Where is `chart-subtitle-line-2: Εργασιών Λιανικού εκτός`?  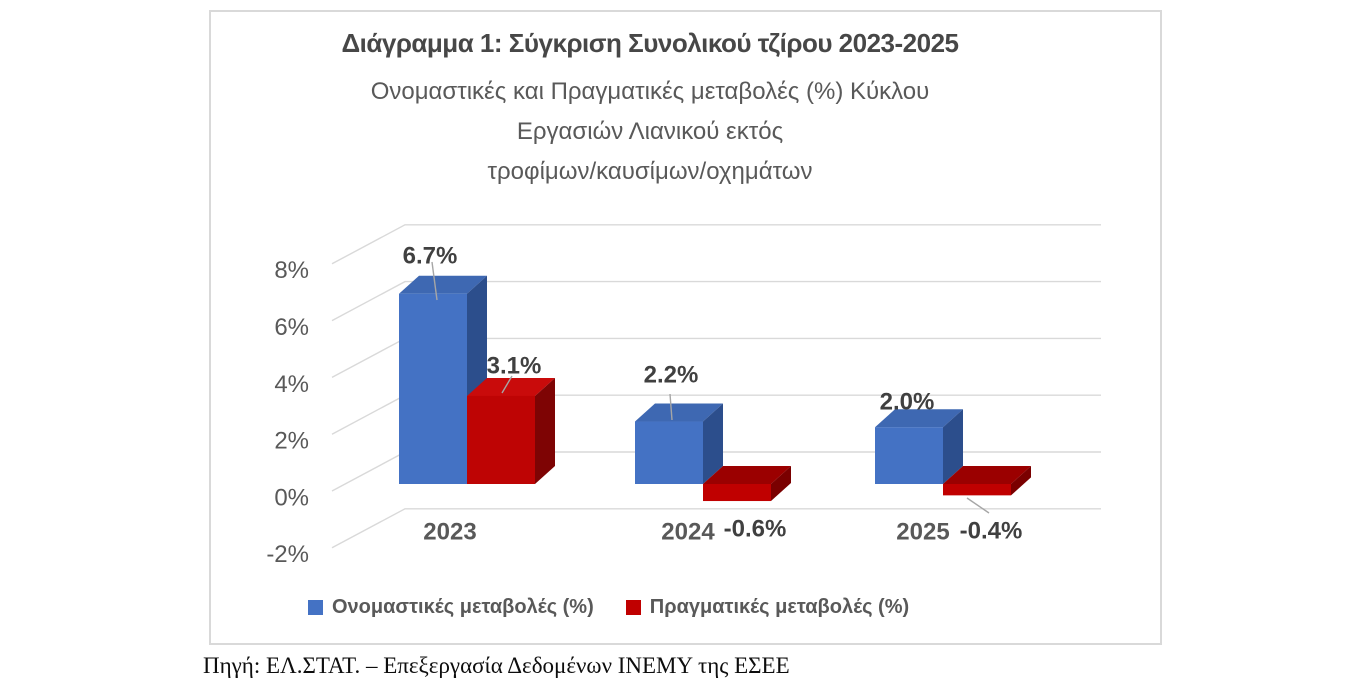
chart-subtitle-line-2: Εργασιών Λιανικού εκτός is located at coordinates (650, 131).